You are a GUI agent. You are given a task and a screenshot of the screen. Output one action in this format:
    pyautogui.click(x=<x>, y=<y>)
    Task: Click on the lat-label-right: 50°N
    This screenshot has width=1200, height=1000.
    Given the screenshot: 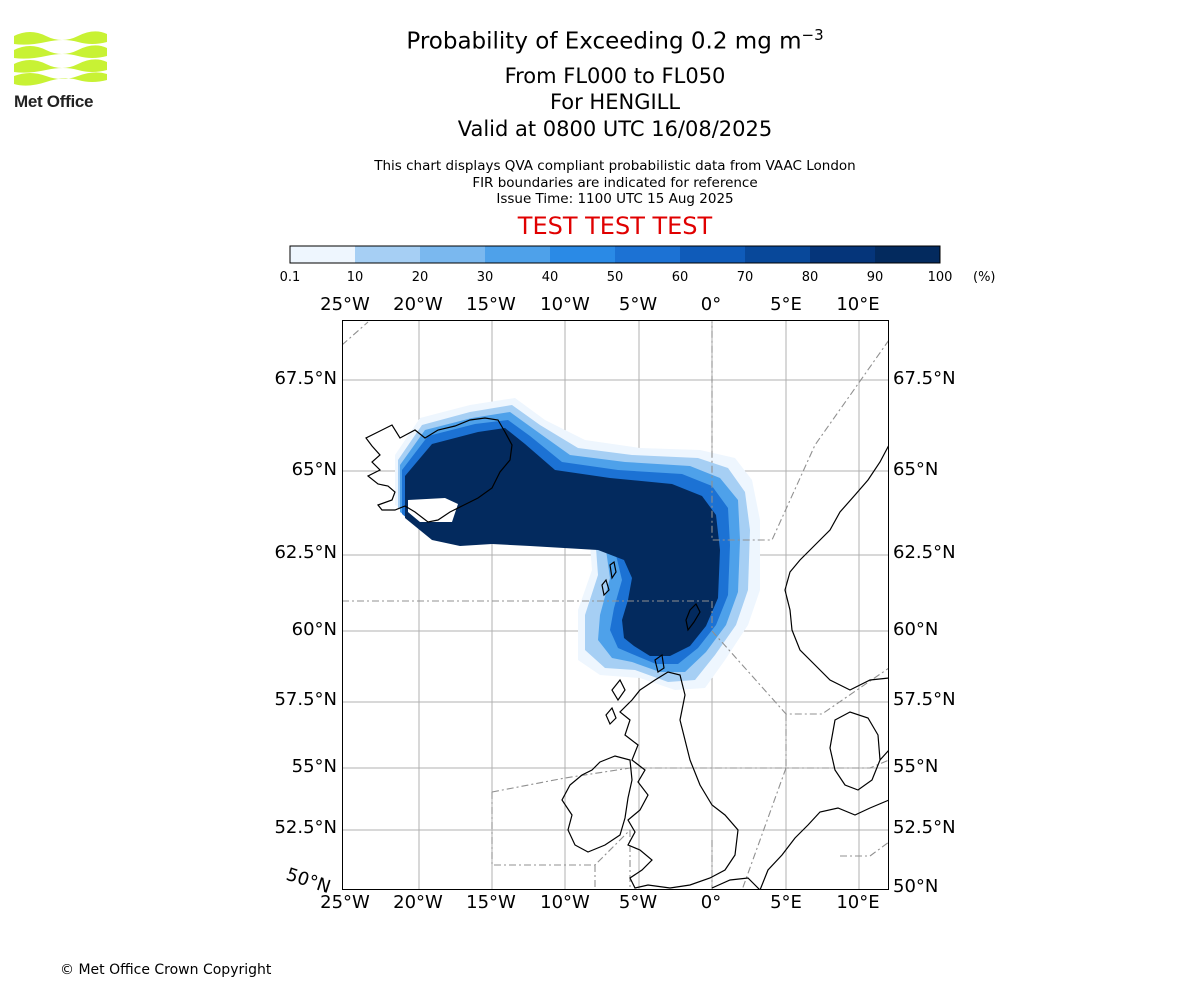 What is the action you would take?
    pyautogui.click(x=916, y=886)
    